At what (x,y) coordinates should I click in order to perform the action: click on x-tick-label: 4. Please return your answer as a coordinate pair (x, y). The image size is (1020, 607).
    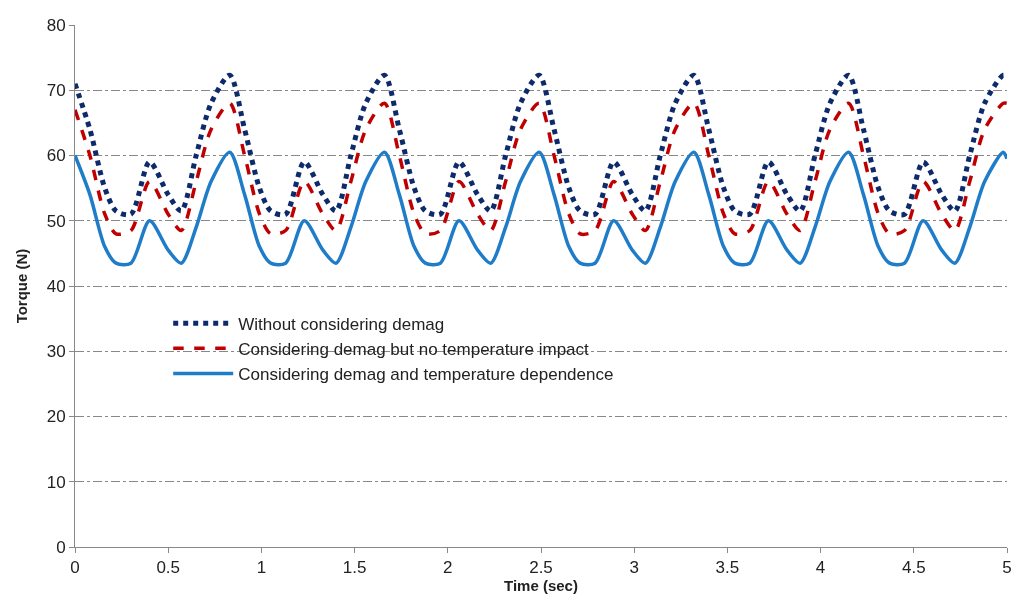
    Looking at the image, I should click on (820, 568).